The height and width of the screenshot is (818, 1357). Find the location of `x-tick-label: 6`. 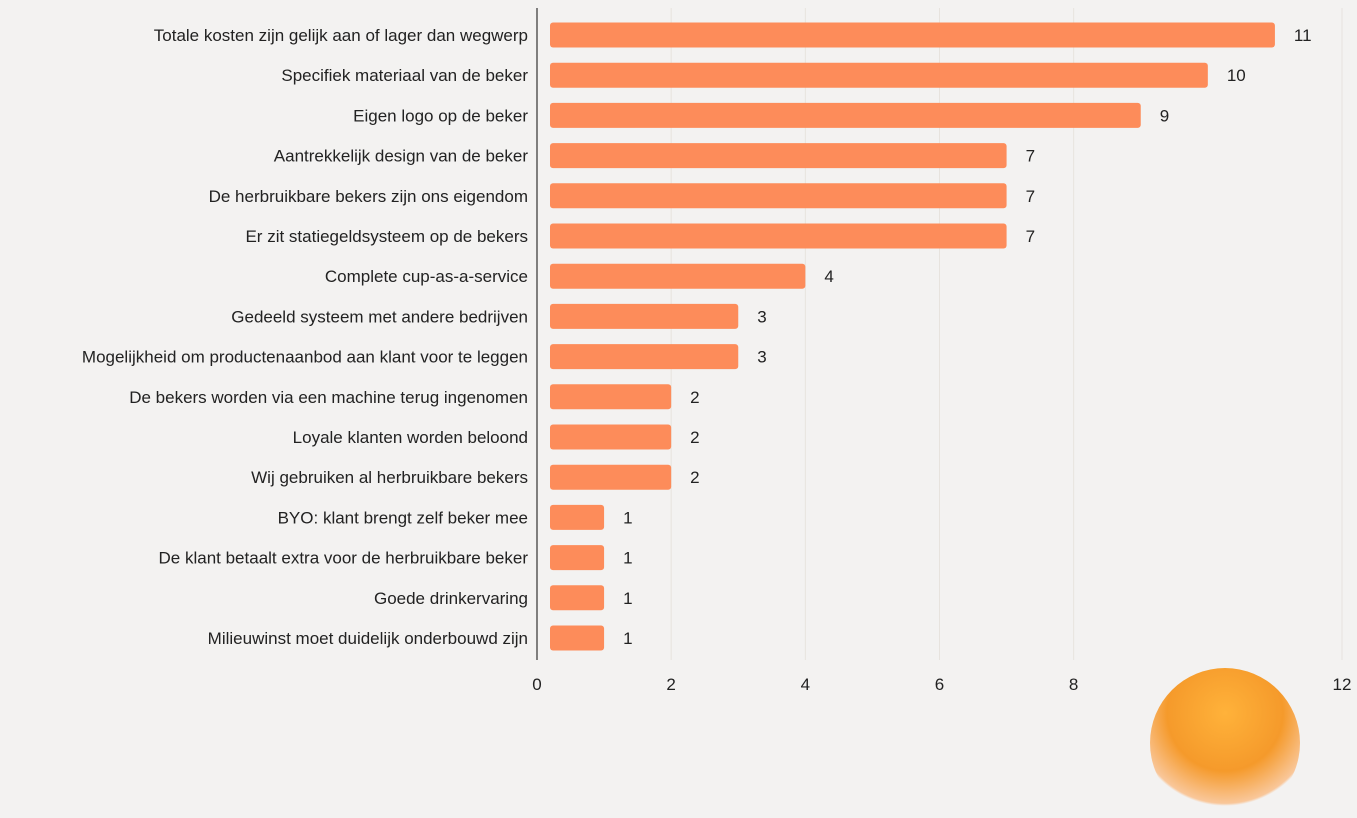

x-tick-label: 6 is located at coordinates (939, 684).